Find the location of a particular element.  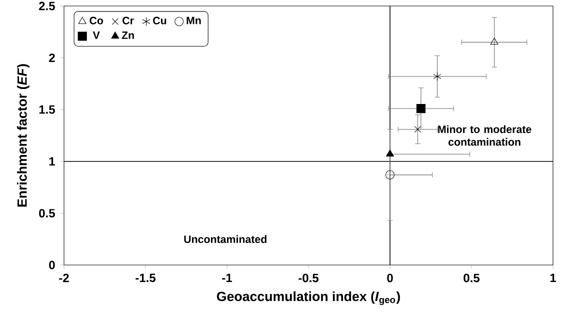

legend-label: Mn is located at coordinates (193, 20).